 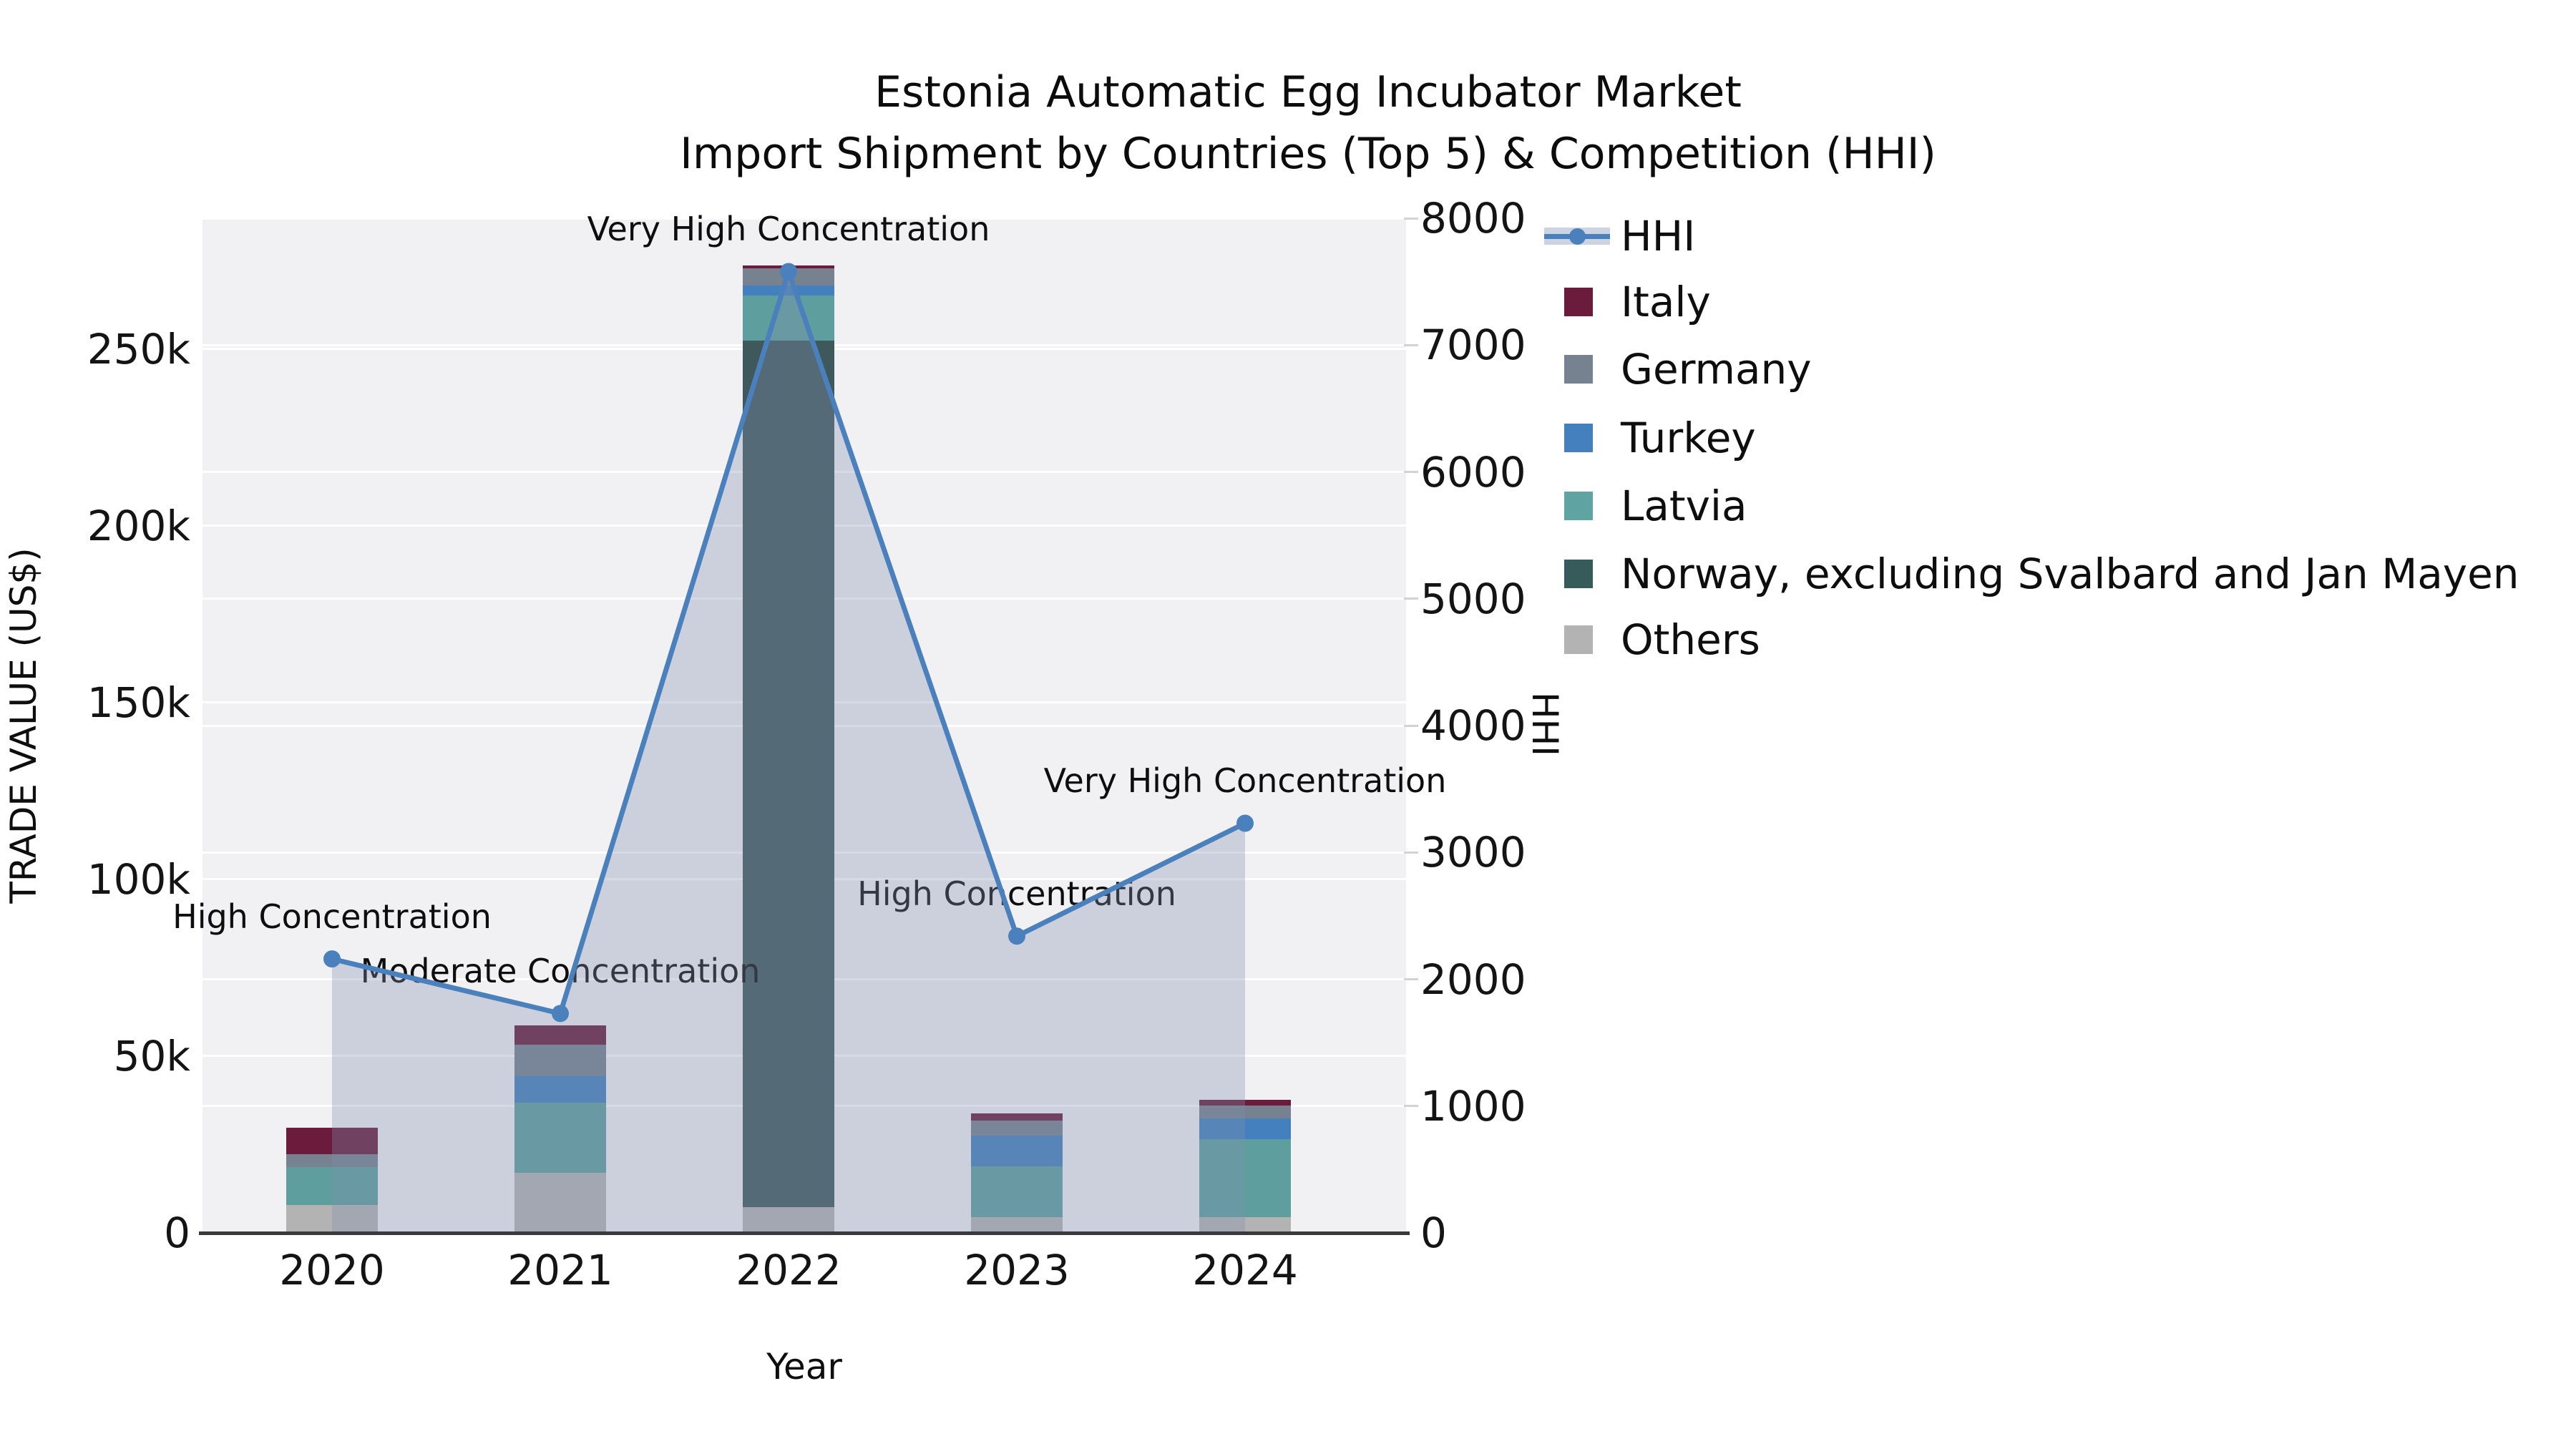 What do you see at coordinates (332, 1218) in the screenshot?
I see `bar-segment-others-2020` at bounding box center [332, 1218].